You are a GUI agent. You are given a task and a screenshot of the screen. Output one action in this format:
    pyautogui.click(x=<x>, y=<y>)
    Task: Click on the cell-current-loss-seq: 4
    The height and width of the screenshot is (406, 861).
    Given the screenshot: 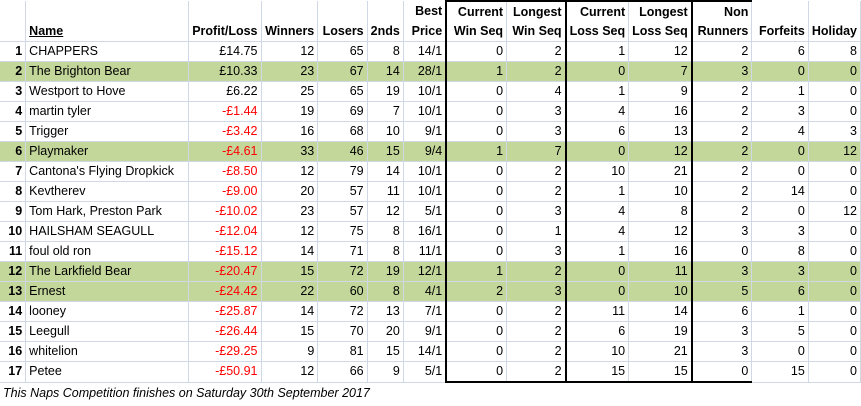 What is the action you would take?
    pyautogui.click(x=597, y=111)
    